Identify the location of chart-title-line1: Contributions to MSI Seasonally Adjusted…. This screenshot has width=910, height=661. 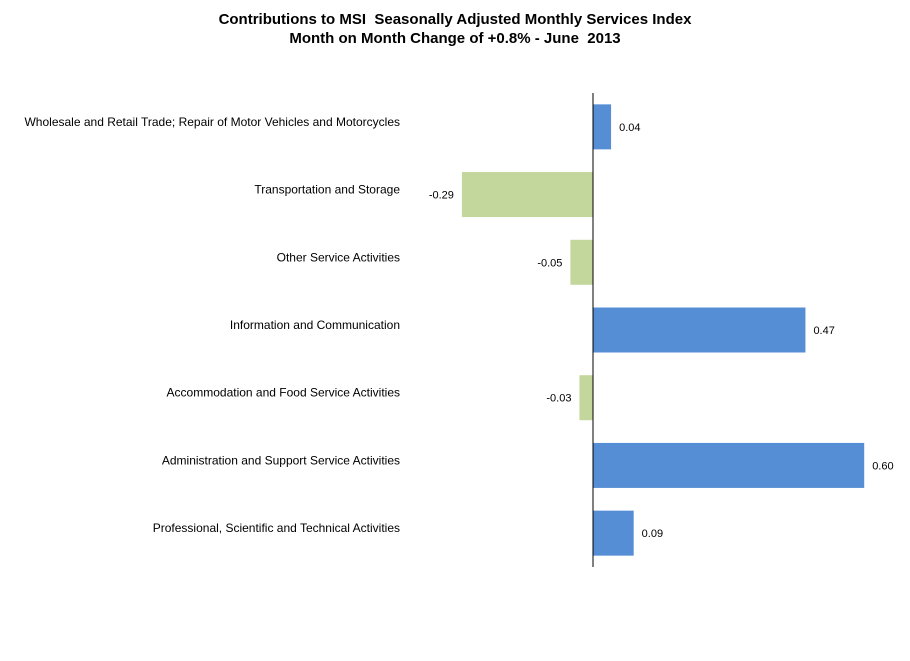
(455, 19).